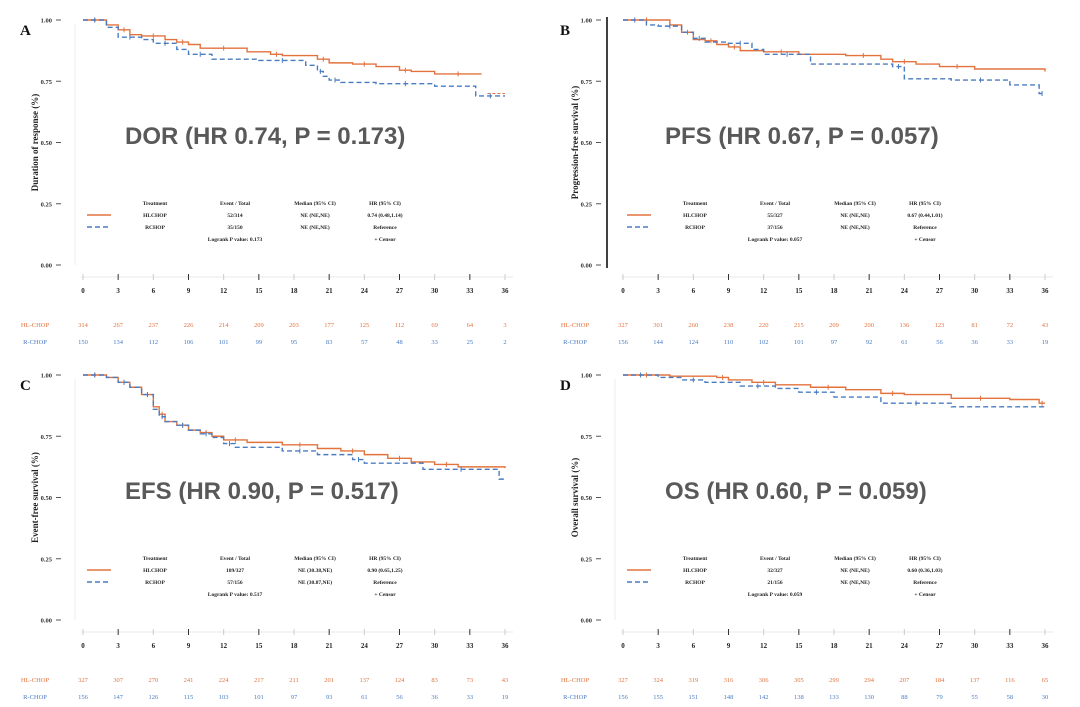 Image resolution: width=1080 pixels, height=707 pixels. Describe the element at coordinates (623, 291) in the screenshot. I see `x-tick-label: 0` at that location.